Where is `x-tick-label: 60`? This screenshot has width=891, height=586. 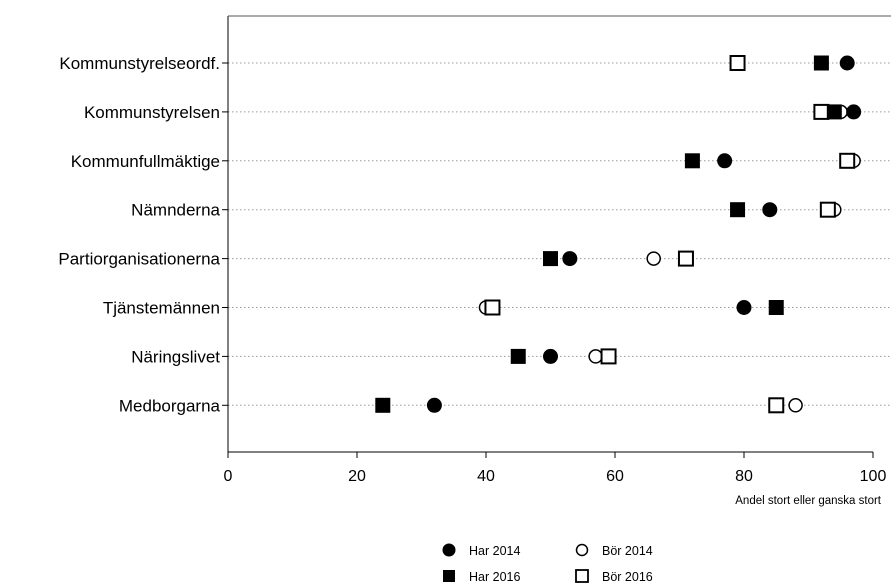
x-tick-label: 60 is located at coordinates (615, 476).